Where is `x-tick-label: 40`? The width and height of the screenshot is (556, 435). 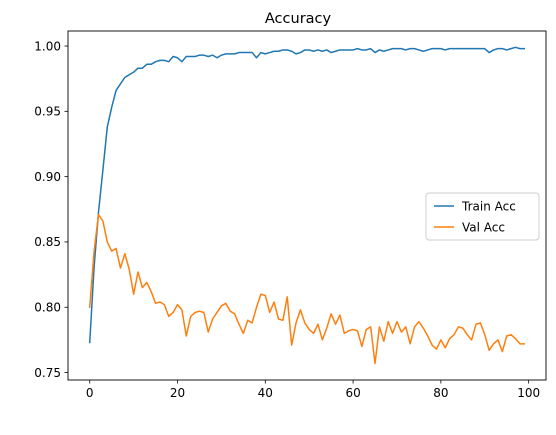 x-tick-label: 40 is located at coordinates (265, 393).